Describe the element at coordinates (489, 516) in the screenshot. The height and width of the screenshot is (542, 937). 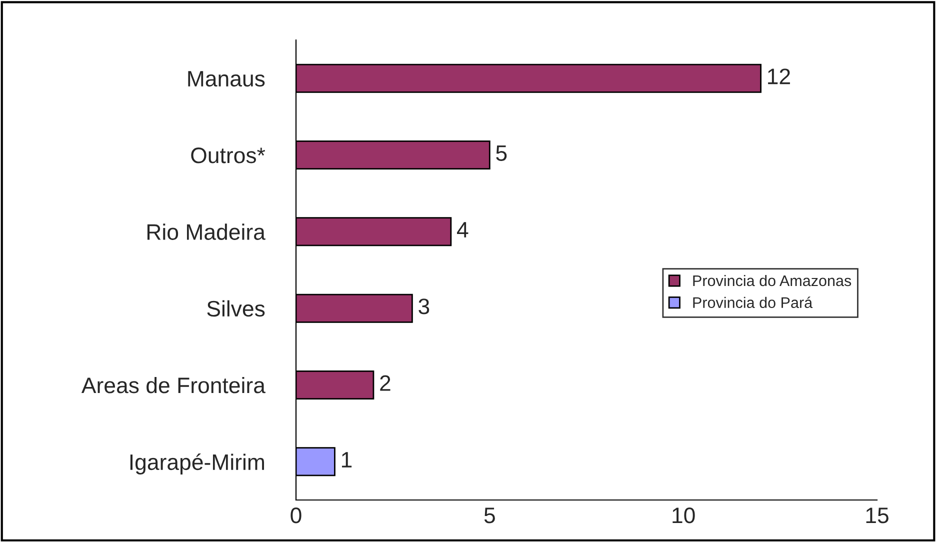
I see `x-tick-label: 5` at that location.